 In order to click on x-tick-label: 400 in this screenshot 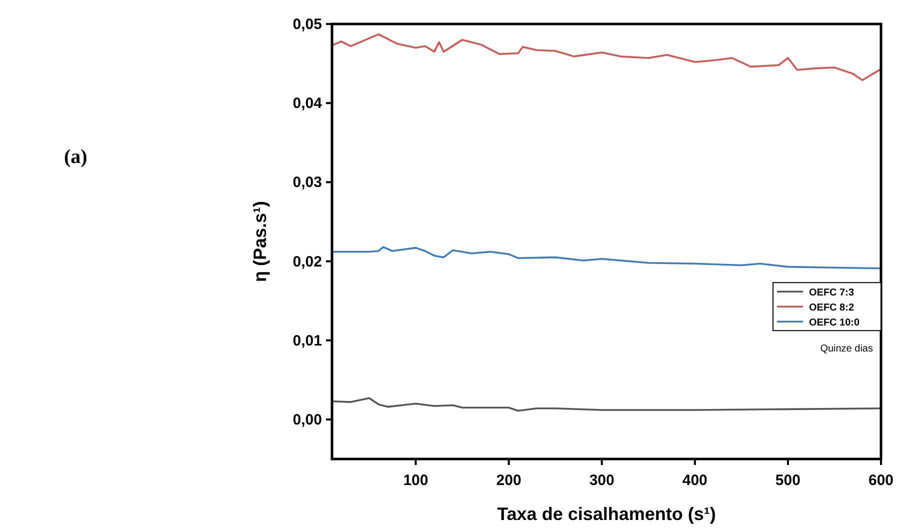, I will do `click(695, 480)`.